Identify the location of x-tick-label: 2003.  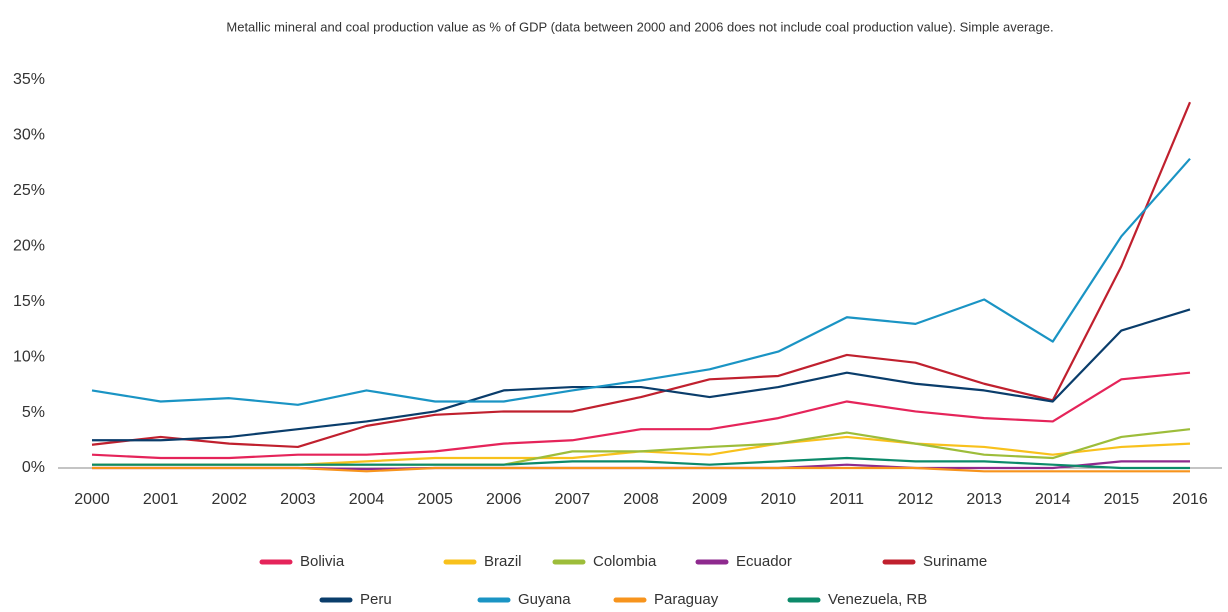
(298, 499).